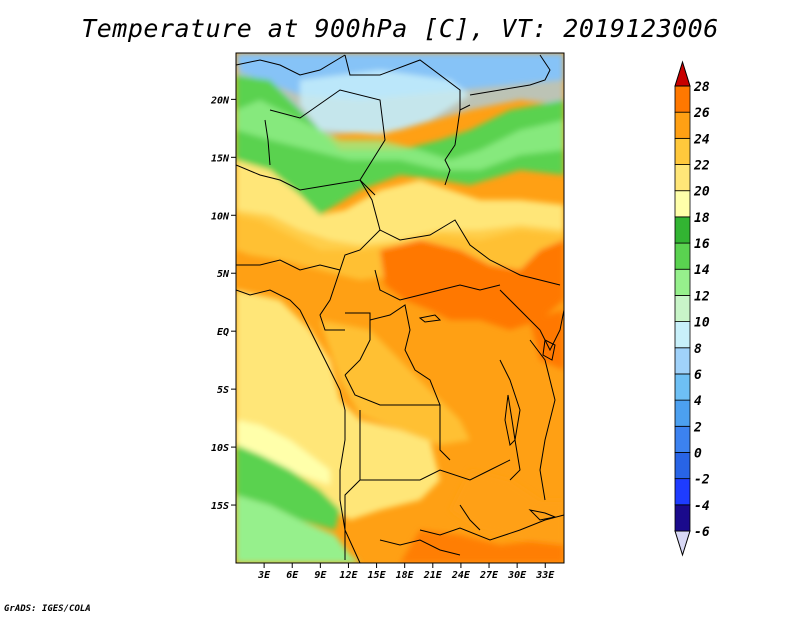  What do you see at coordinates (377, 575) in the screenshot?
I see `lon-tick-label: 15E` at bounding box center [377, 575].